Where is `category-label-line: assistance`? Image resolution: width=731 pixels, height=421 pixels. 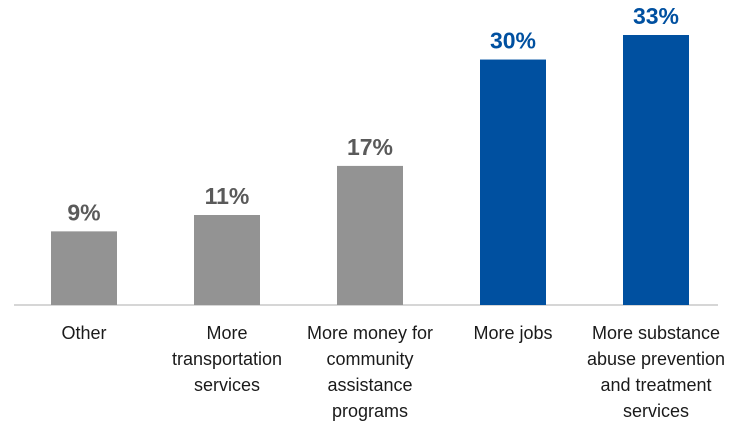
category-label-line: assistance is located at coordinates (369, 385).